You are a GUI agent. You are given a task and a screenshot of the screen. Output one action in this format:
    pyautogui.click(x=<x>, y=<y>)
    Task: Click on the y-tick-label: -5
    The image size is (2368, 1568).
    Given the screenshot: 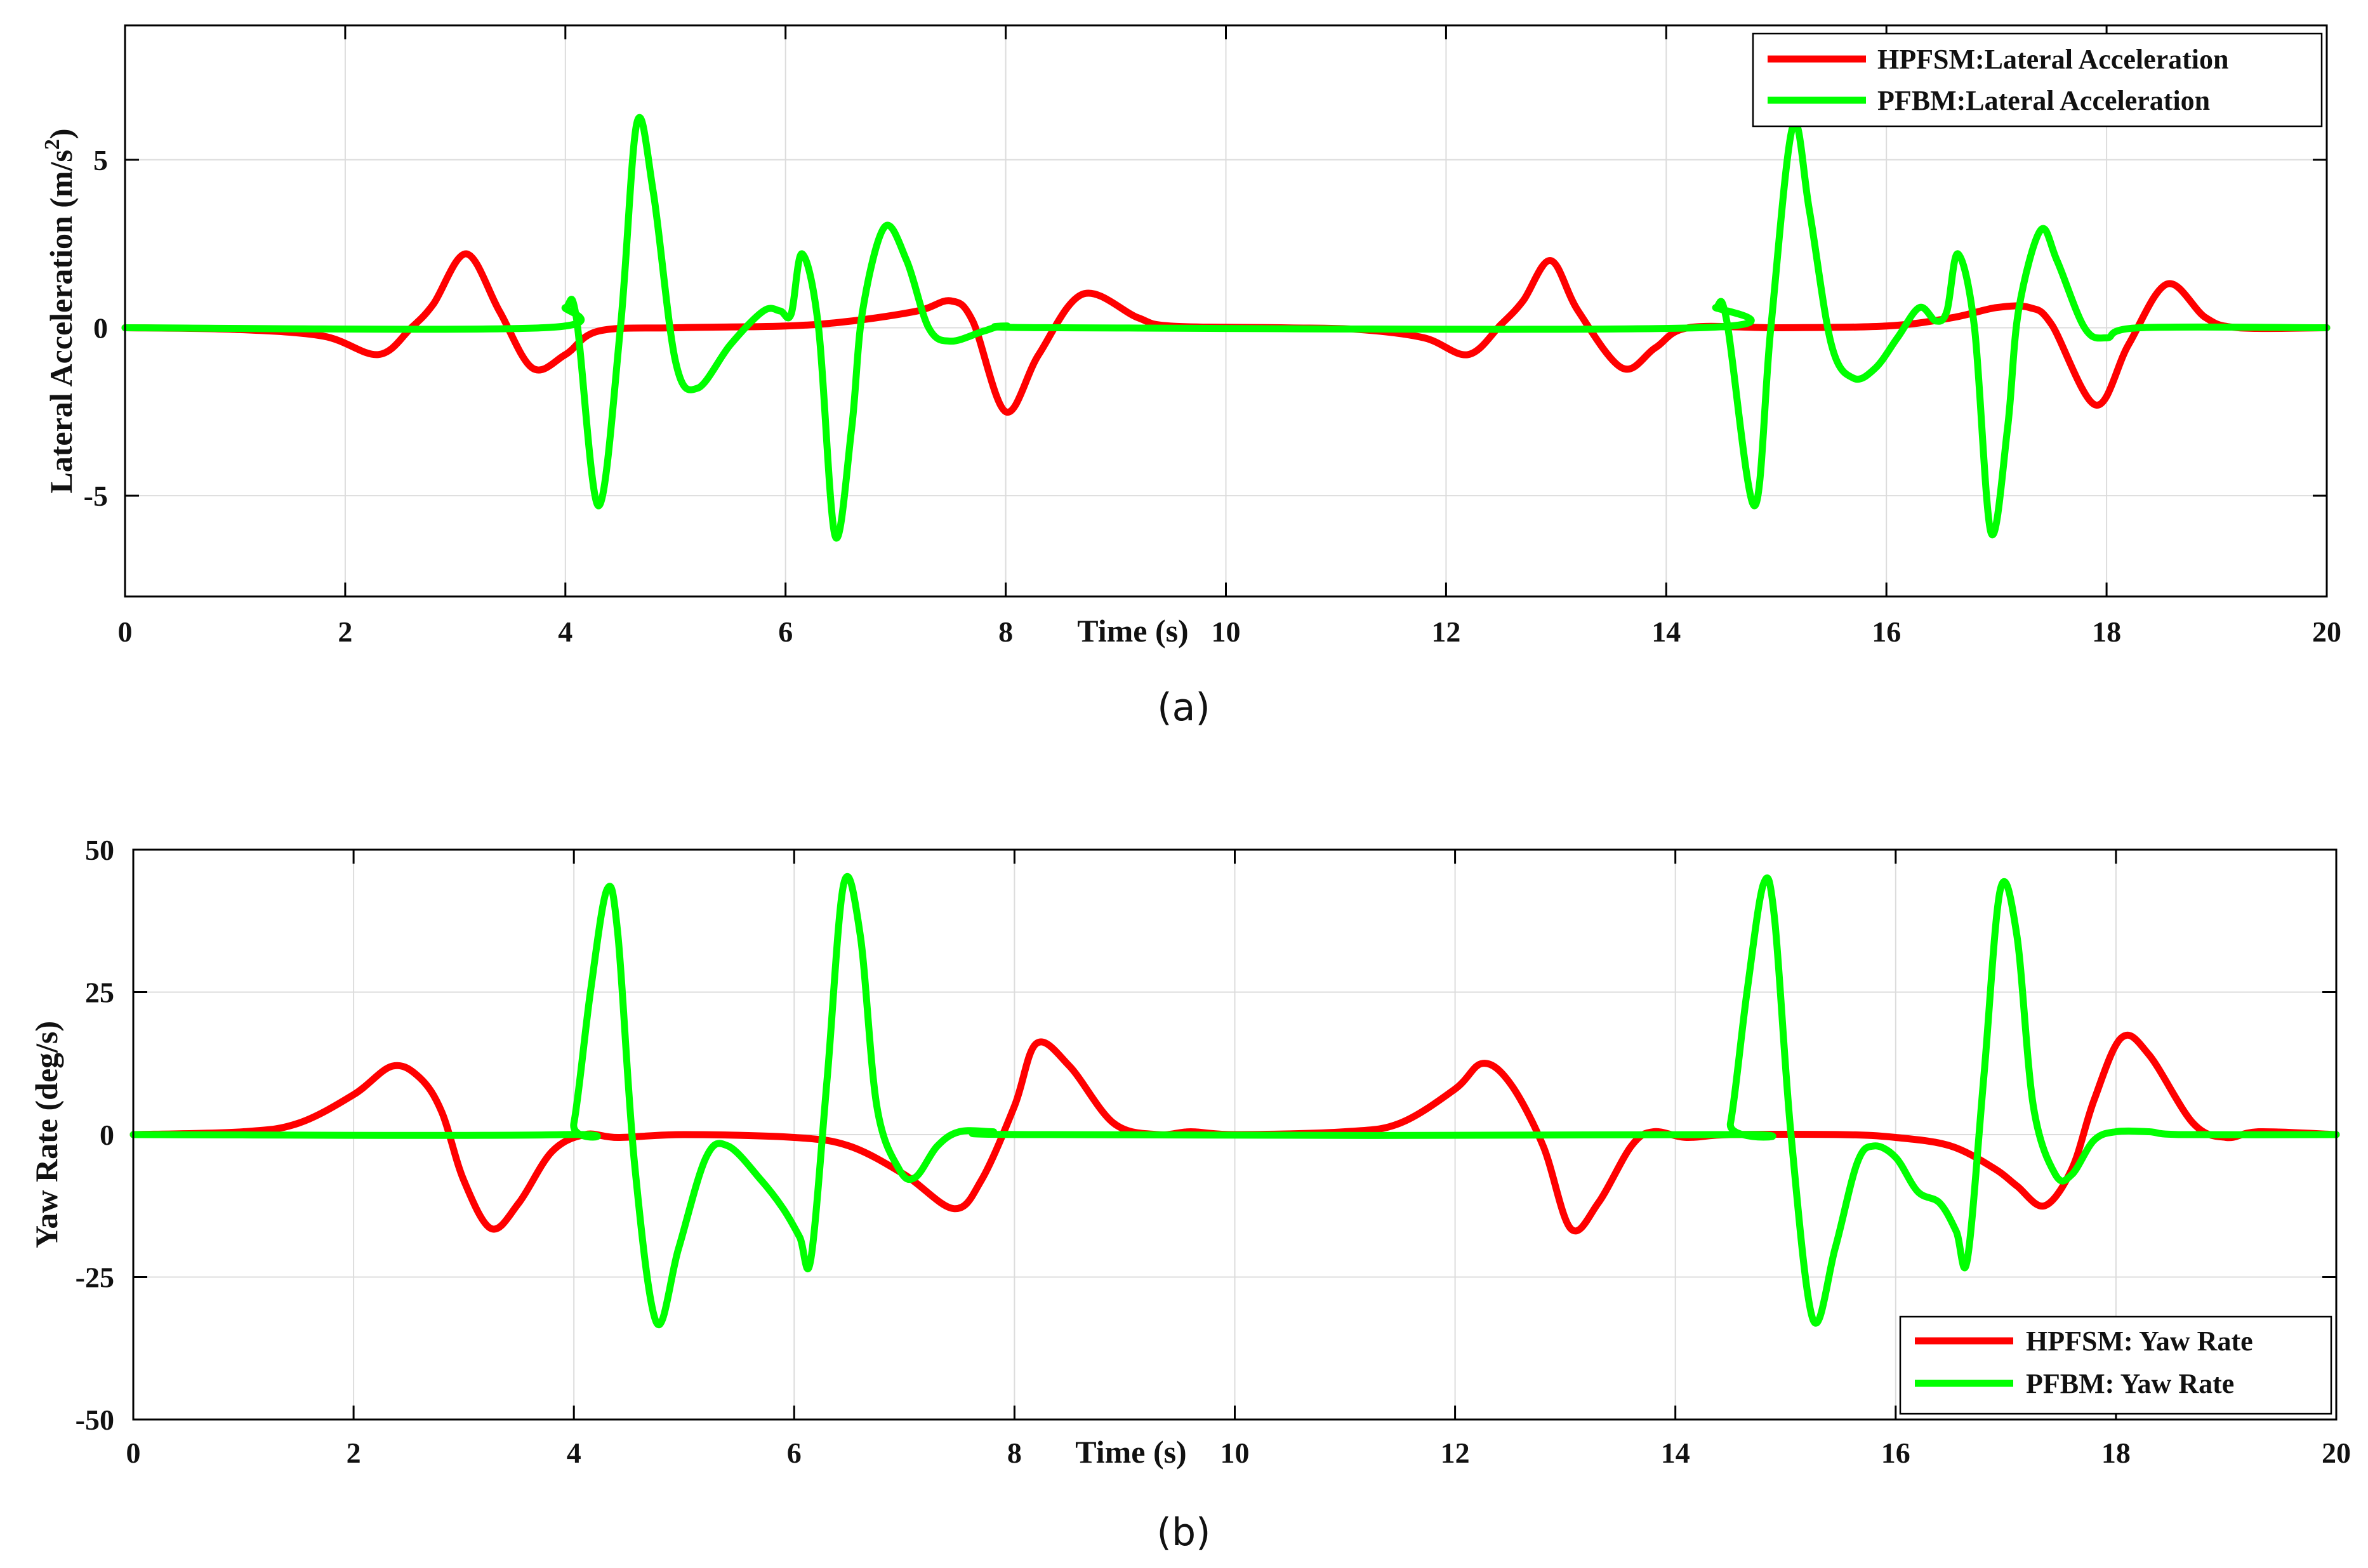 What is the action you would take?
    pyautogui.click(x=96, y=496)
    